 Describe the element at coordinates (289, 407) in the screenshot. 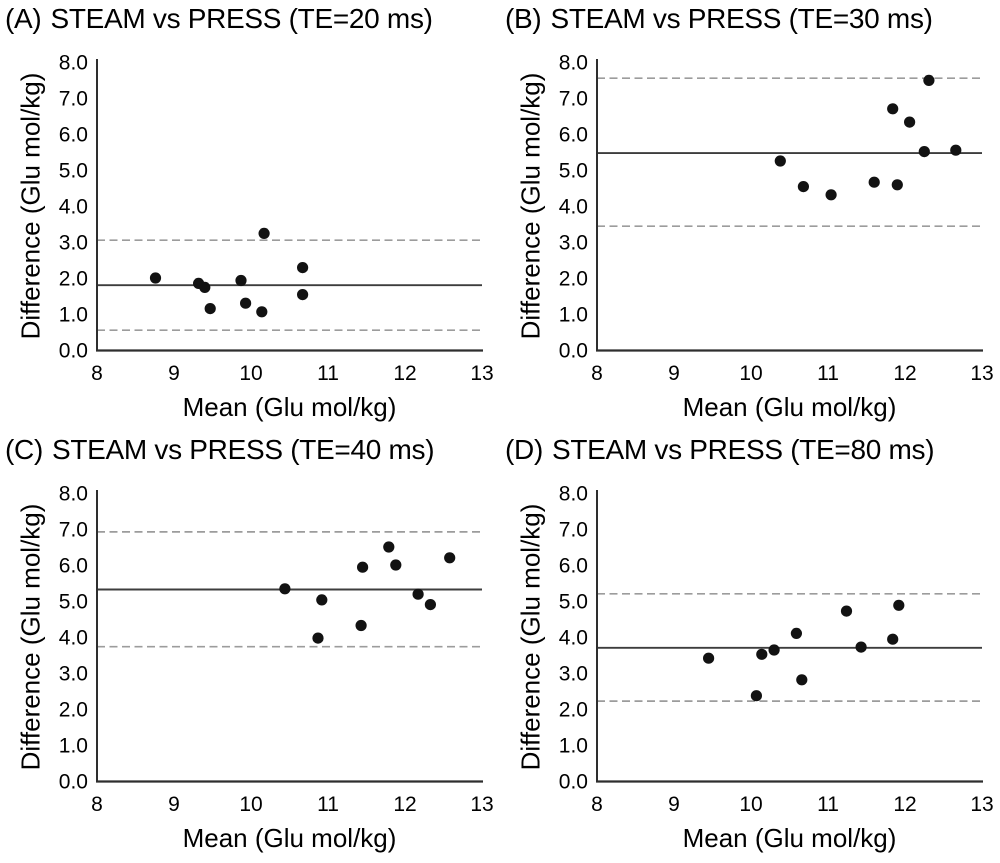

I see `panel-a-x-axis-label: Mean (Glu mol/kg)` at that location.